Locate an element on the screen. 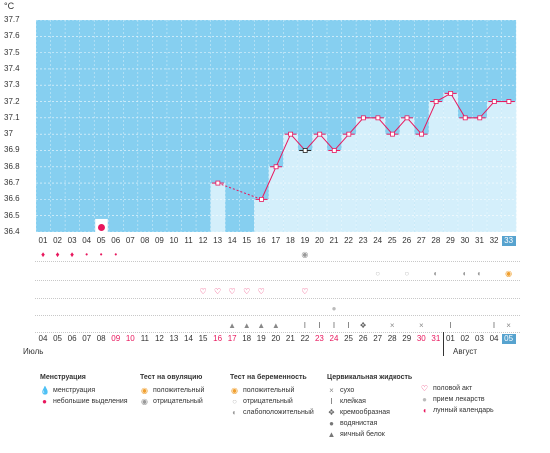 The width and height of the screenshot is (550, 453). cycle-day-label: 19 is located at coordinates (305, 240).